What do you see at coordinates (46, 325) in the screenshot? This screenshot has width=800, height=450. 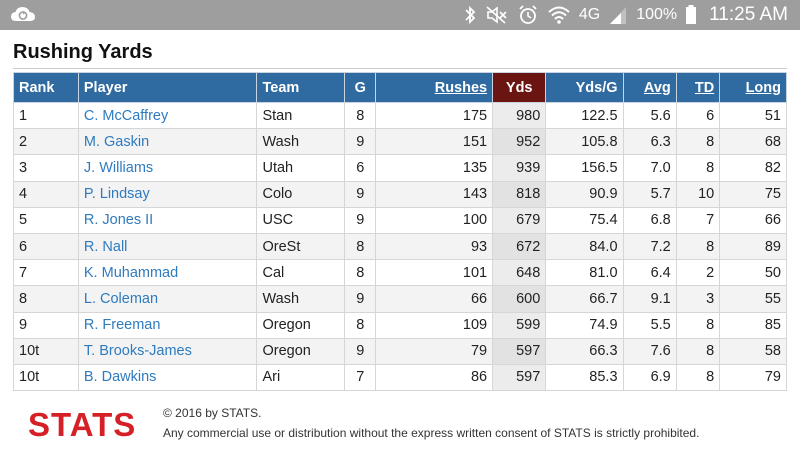 I see `rank-cell: 9` at bounding box center [46, 325].